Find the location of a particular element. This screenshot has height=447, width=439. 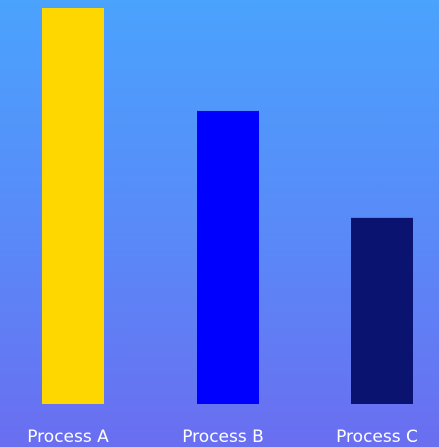

bar-process-b is located at coordinates (228, 257).